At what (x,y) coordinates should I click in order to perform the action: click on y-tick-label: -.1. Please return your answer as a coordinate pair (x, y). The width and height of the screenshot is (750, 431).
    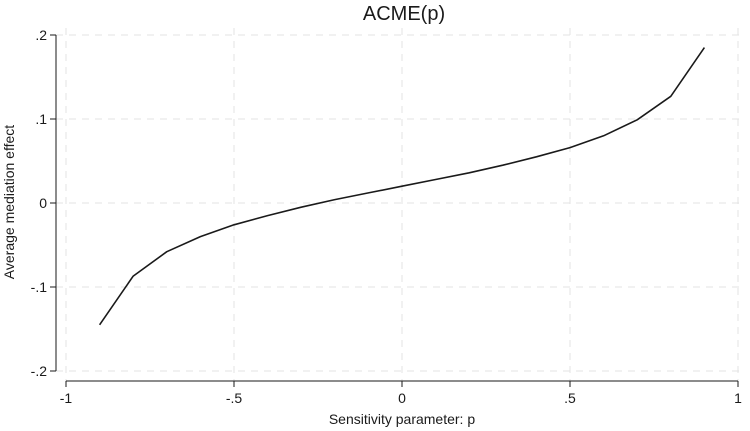
    Looking at the image, I should click on (39, 287).